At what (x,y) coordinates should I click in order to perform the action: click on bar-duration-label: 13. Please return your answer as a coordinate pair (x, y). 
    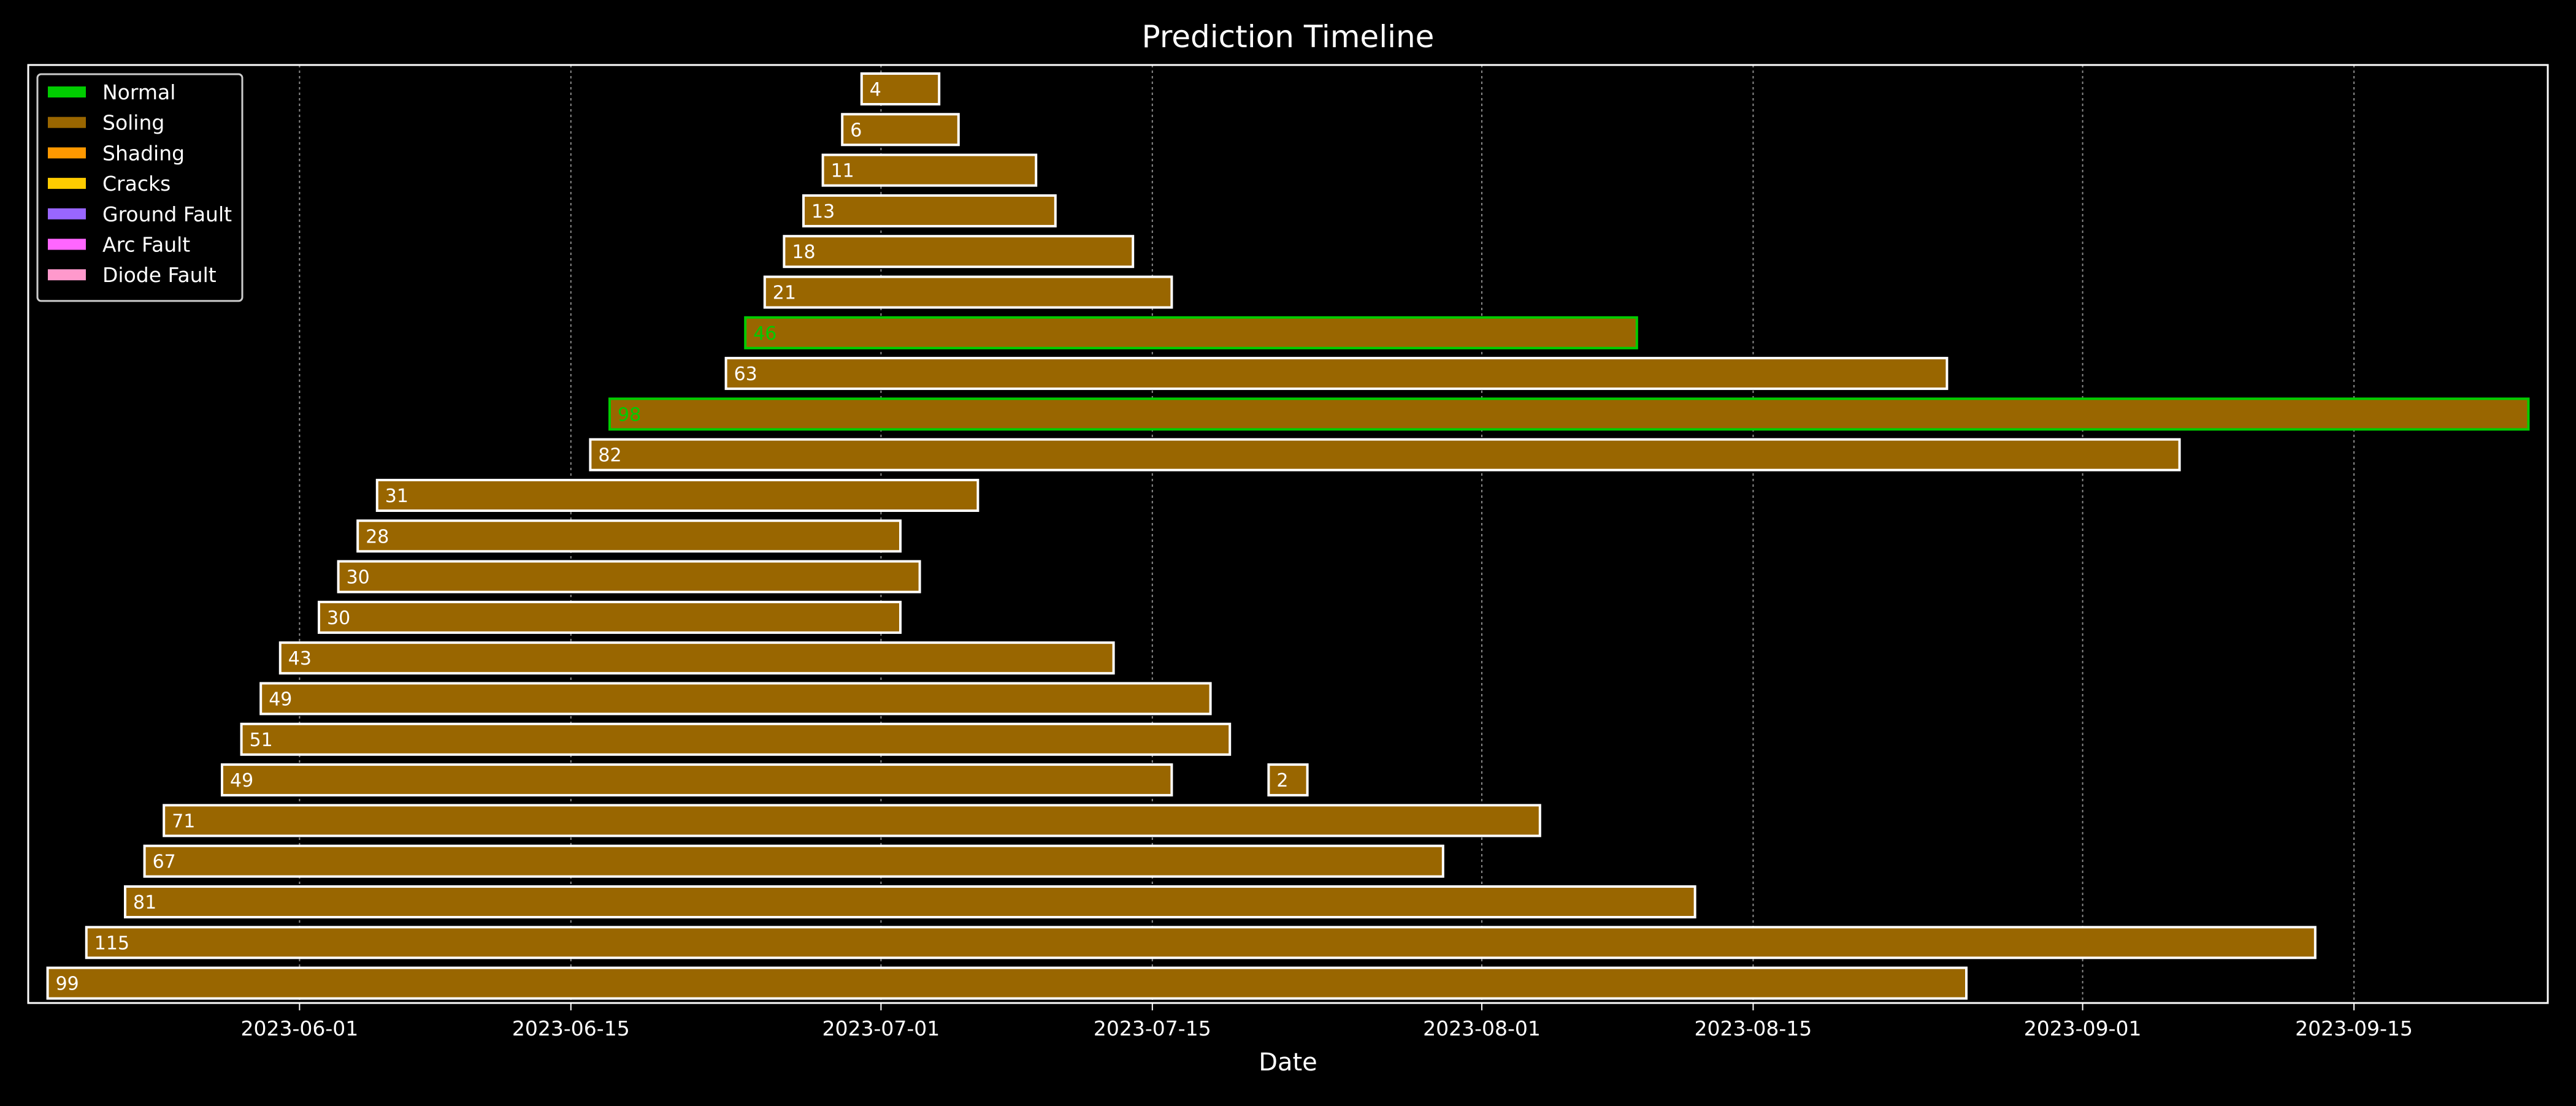
    Looking at the image, I should click on (823, 212).